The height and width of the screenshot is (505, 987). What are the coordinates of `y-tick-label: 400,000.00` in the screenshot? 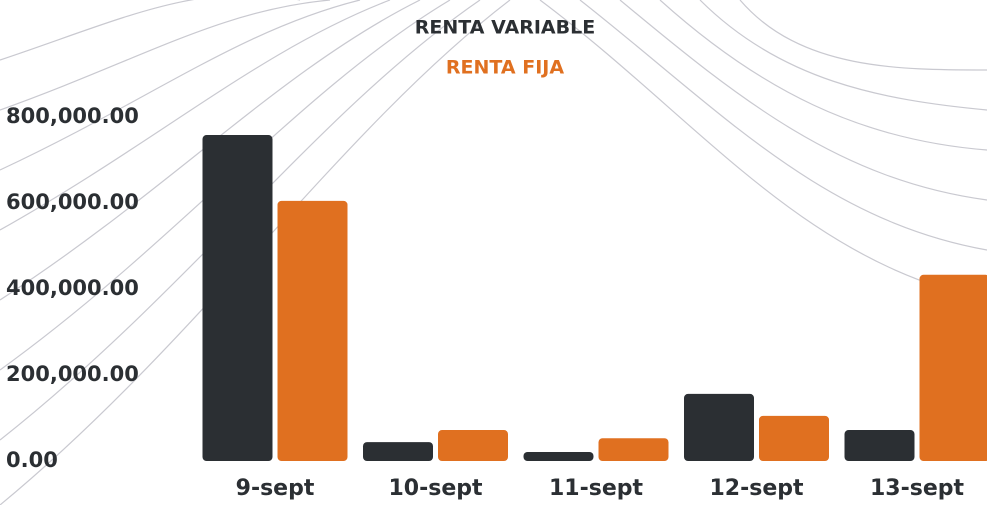 It's located at (72, 288).